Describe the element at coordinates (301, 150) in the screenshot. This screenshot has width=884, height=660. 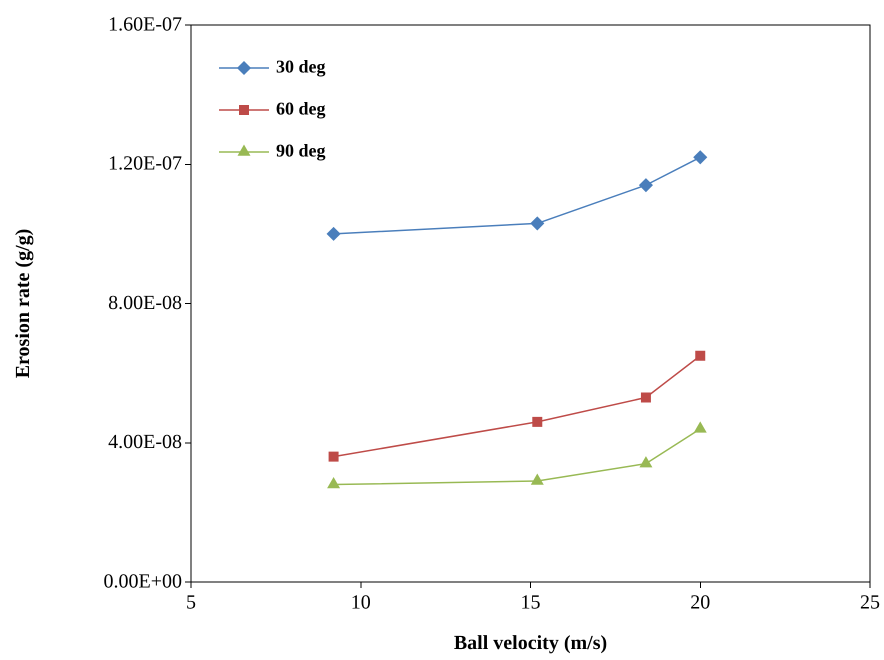
I see `legend-label: 90 deg` at that location.